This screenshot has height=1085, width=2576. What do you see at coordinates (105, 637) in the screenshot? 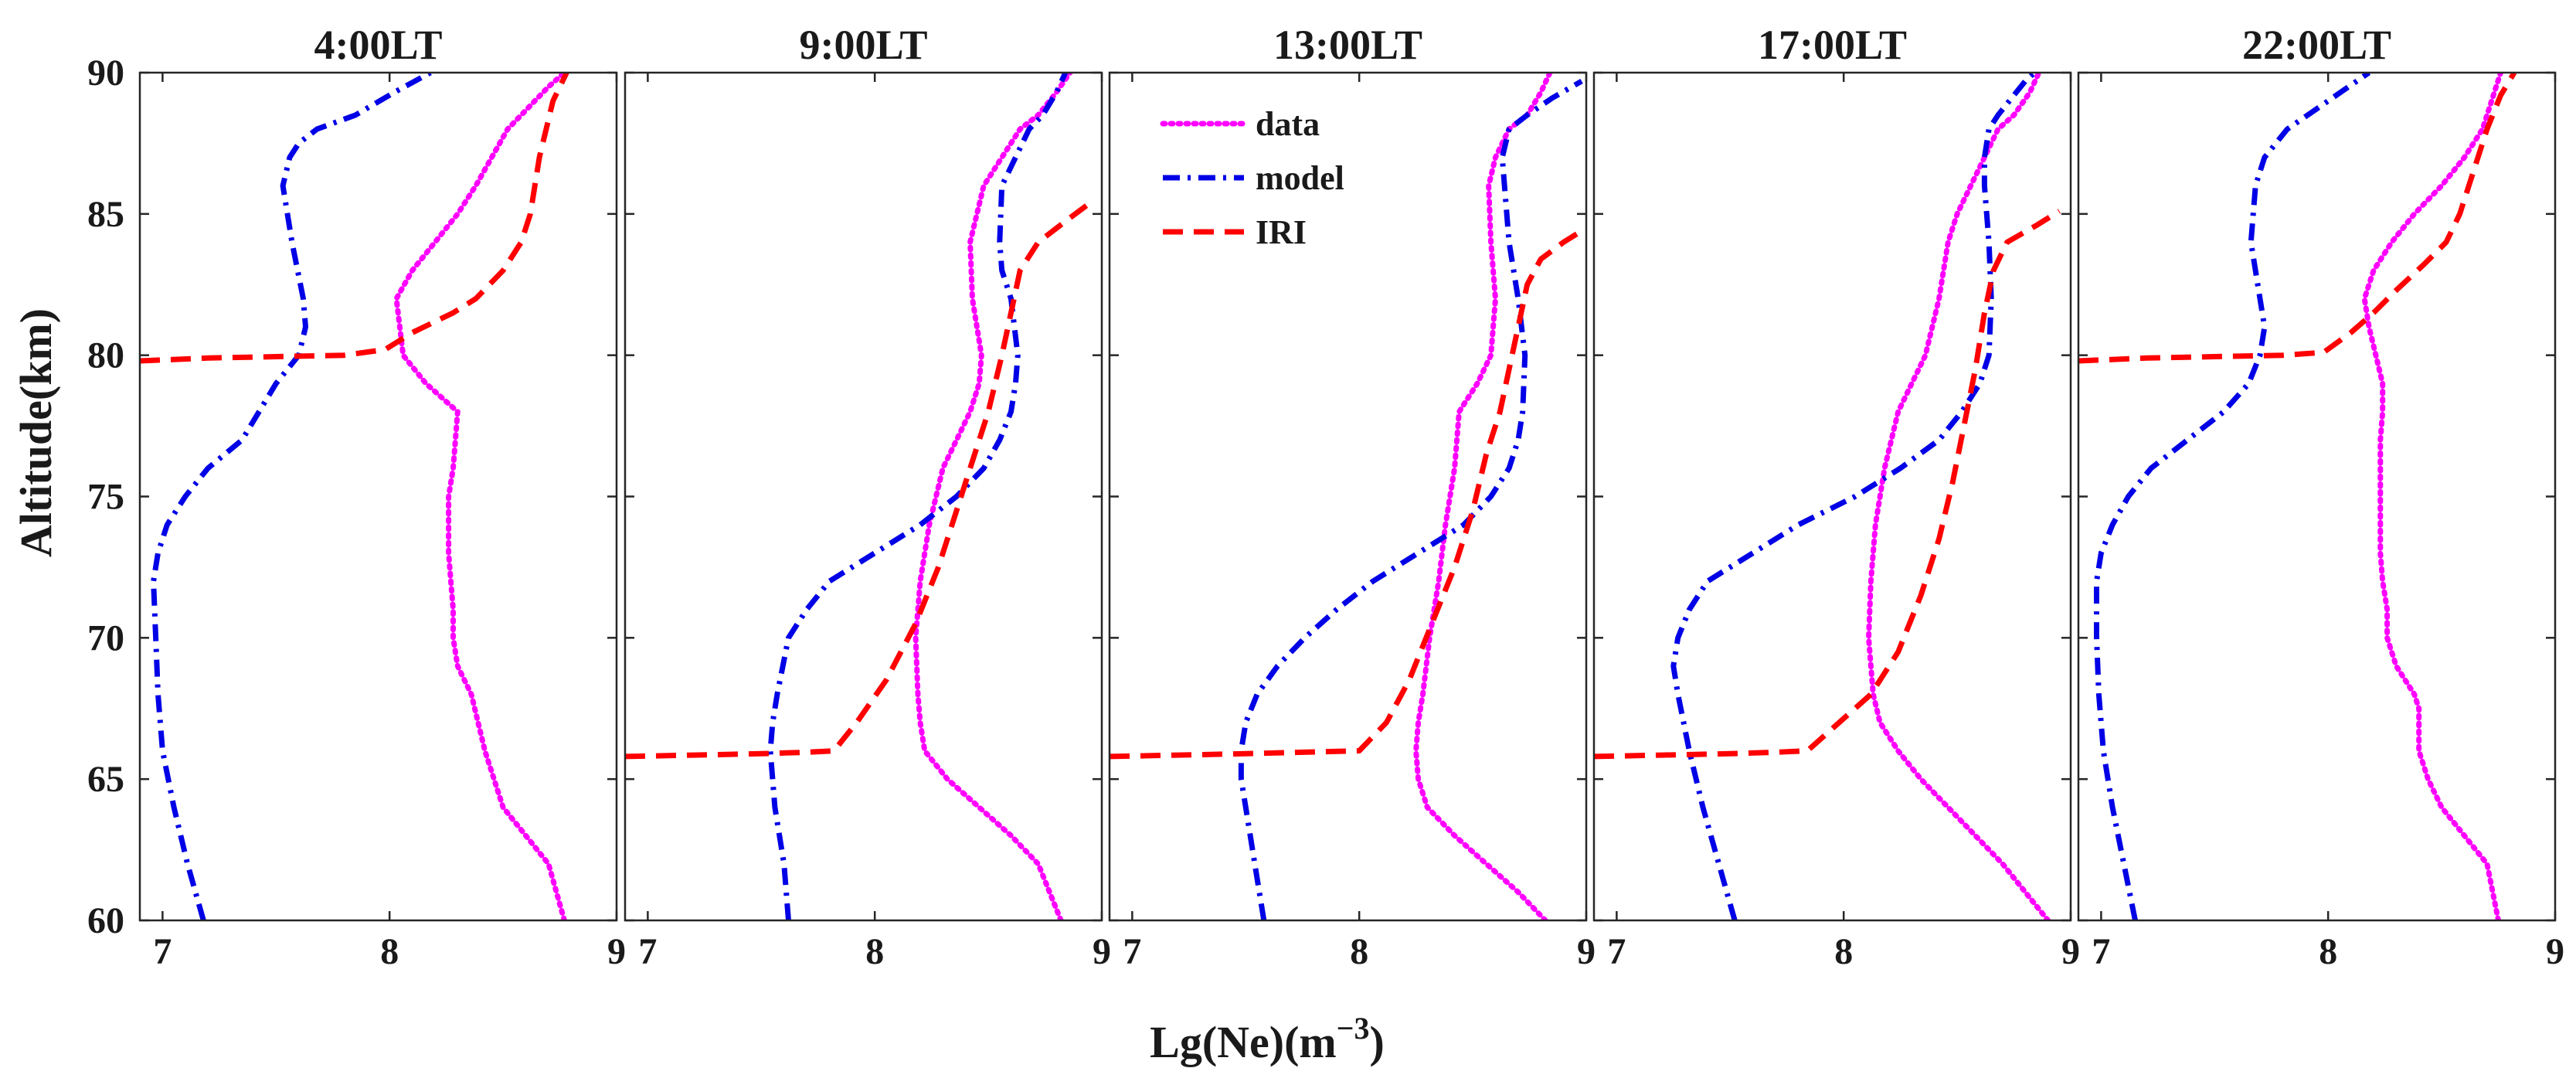
I see `y-tick-label: 70` at bounding box center [105, 637].